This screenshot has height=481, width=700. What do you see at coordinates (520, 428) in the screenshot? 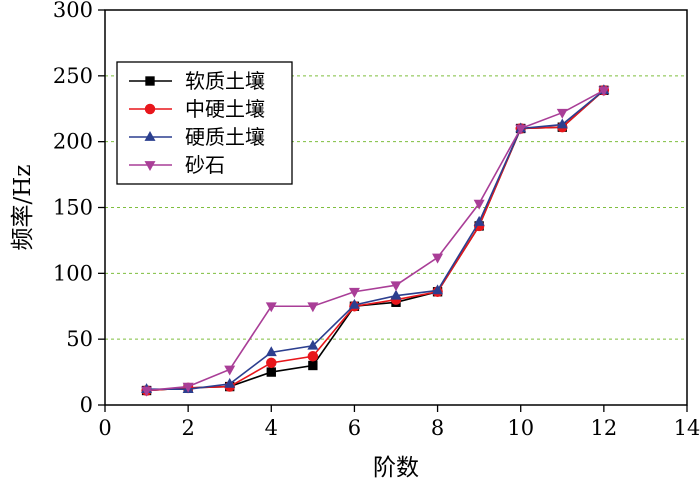
I see `x-tick-label: 10` at bounding box center [520, 428].